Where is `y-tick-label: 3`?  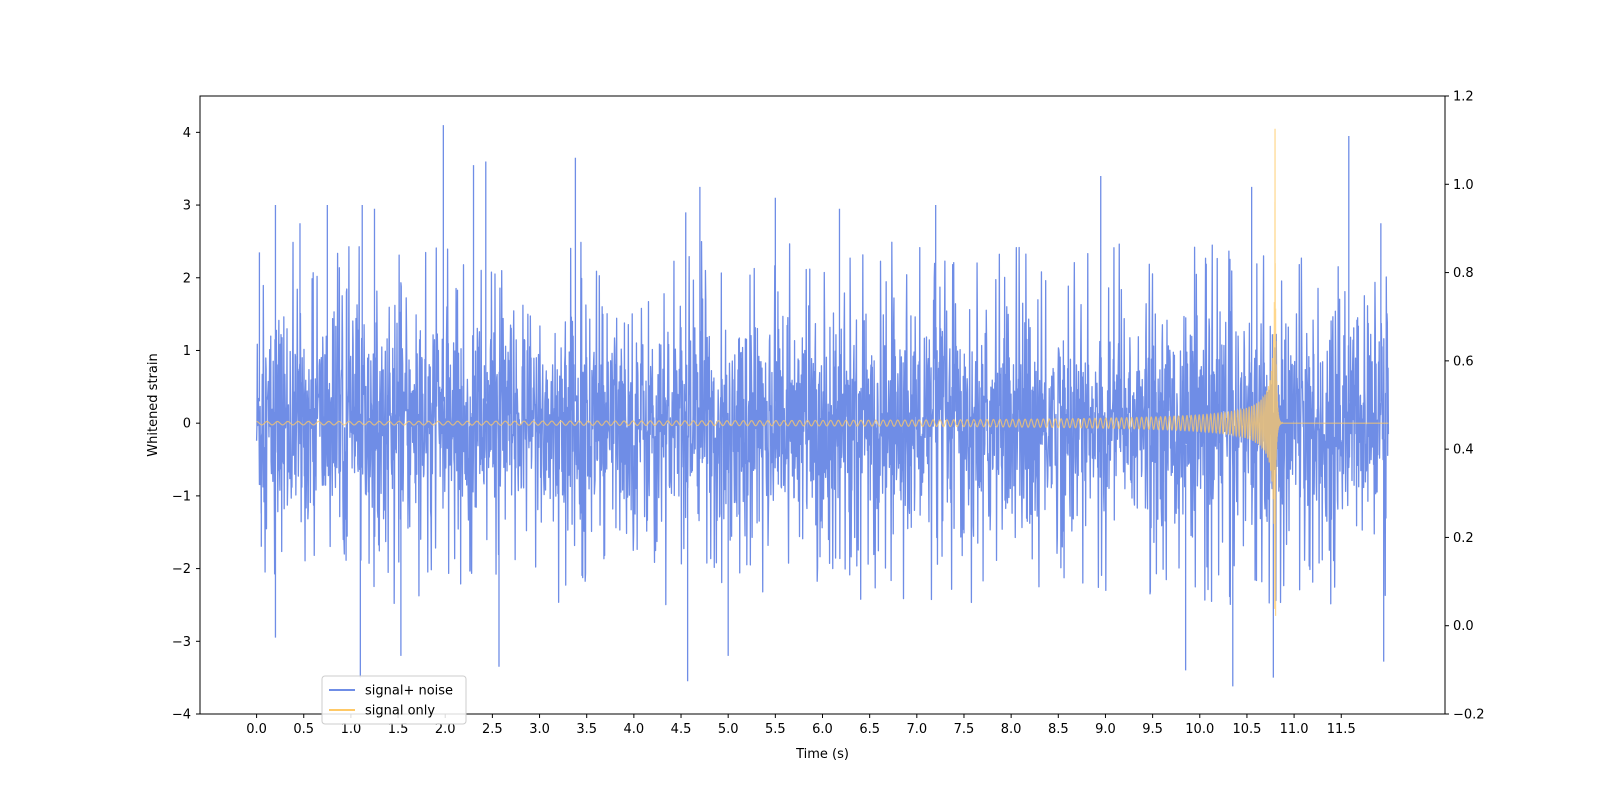
y-tick-label: 3 is located at coordinates (187, 206).